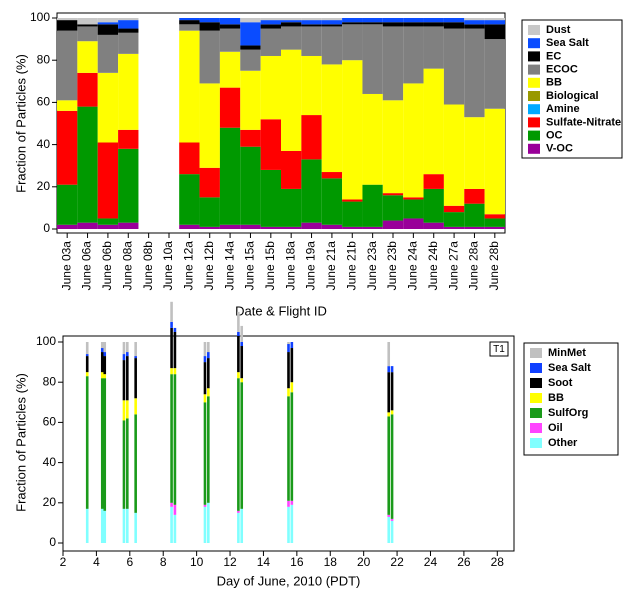 The image size is (628, 589). Describe the element at coordinates (556, 398) in the screenshot. I see `legend-label: BB` at that location.